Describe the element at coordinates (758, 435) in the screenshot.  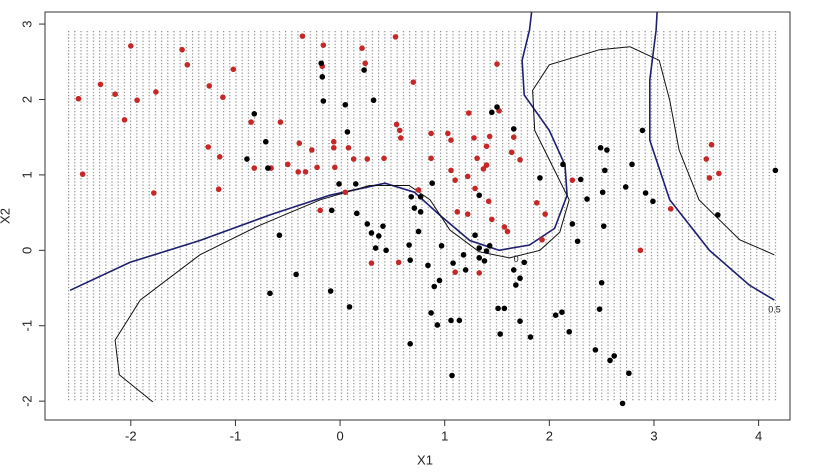
I see `x-tick-label: 4` at that location.